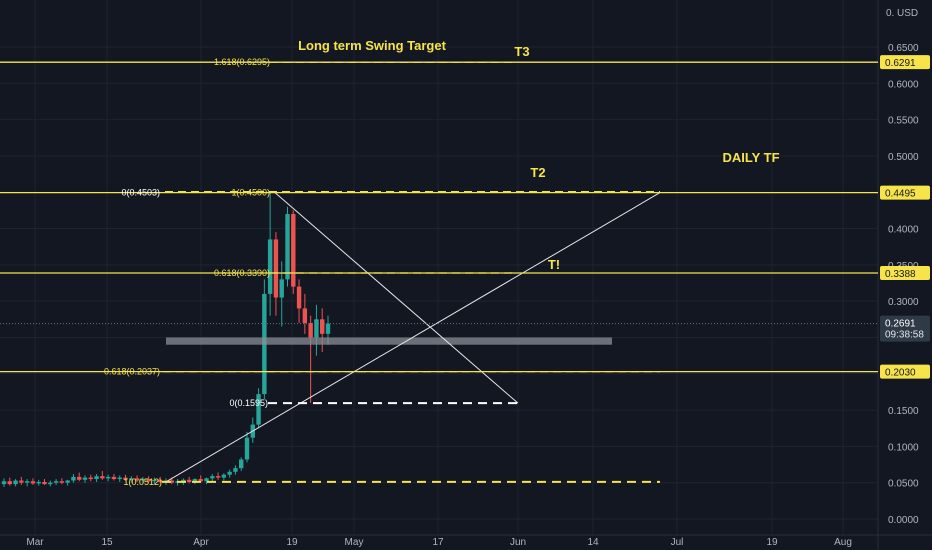  I want to click on price-tick-label: 0.4000, so click(903, 230).